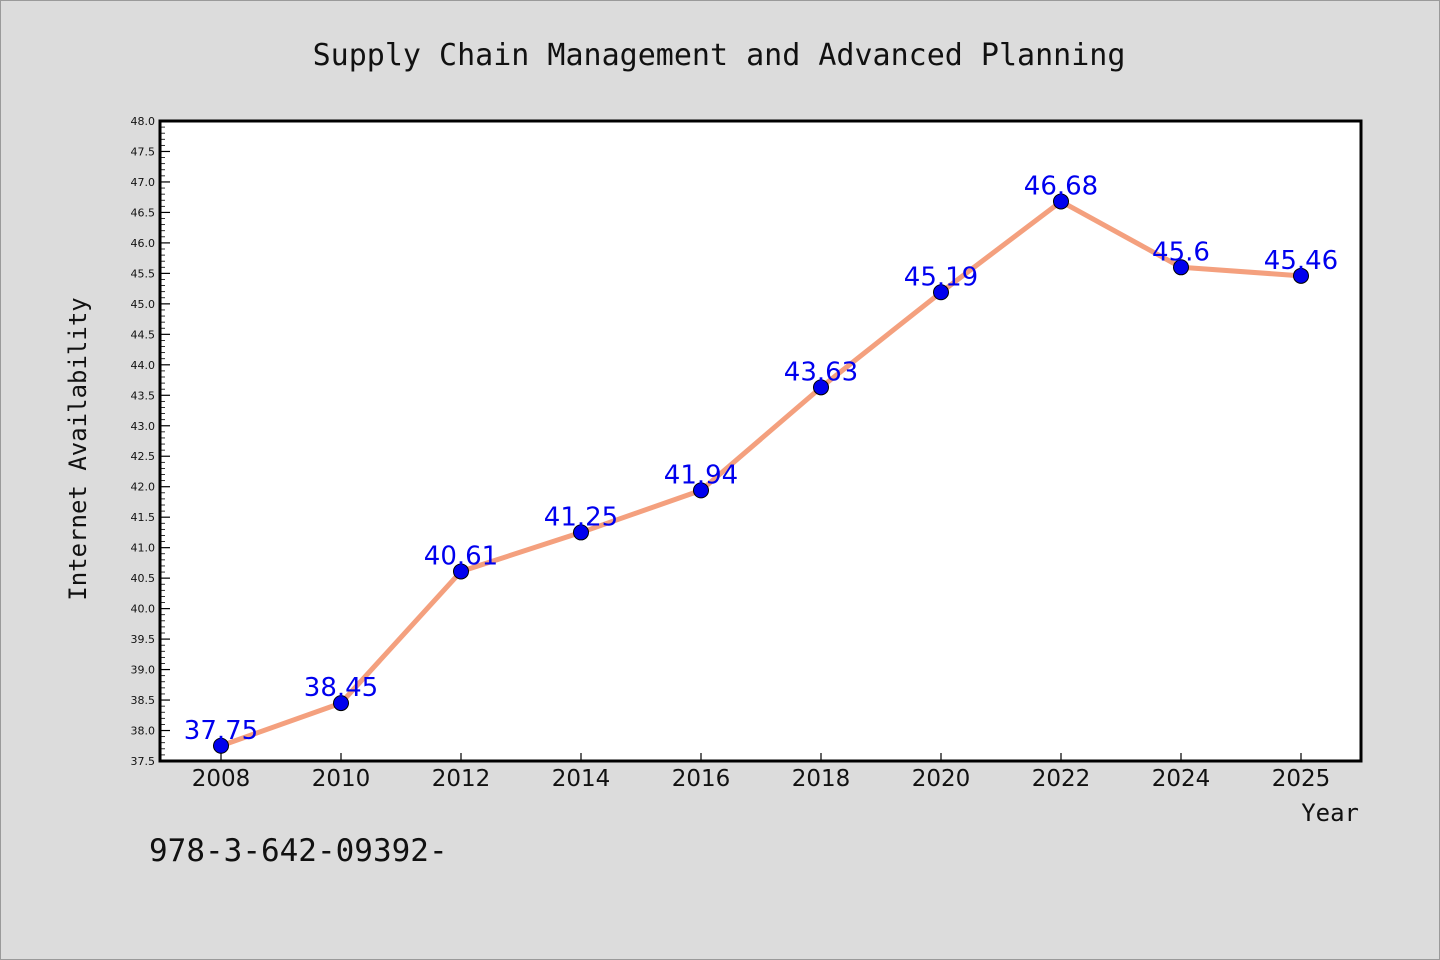 The width and height of the screenshot is (1440, 960). Describe the element at coordinates (461, 779) in the screenshot. I see `x-tick-label: 2012` at that location.